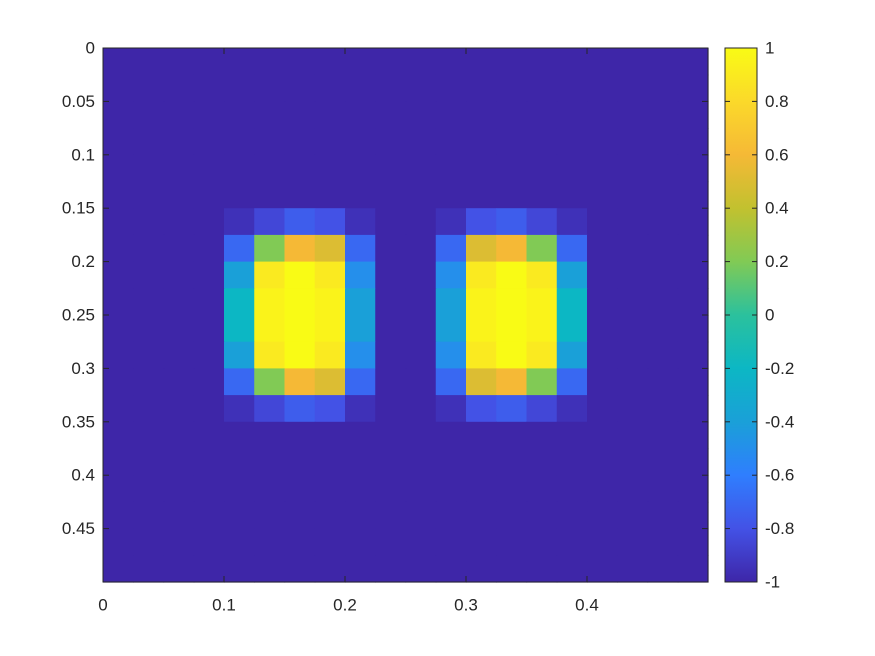 Image resolution: width=875 pixels, height=656 pixels. Describe the element at coordinates (779, 368) in the screenshot. I see `colorbar-tick-label: -0.2` at that location.